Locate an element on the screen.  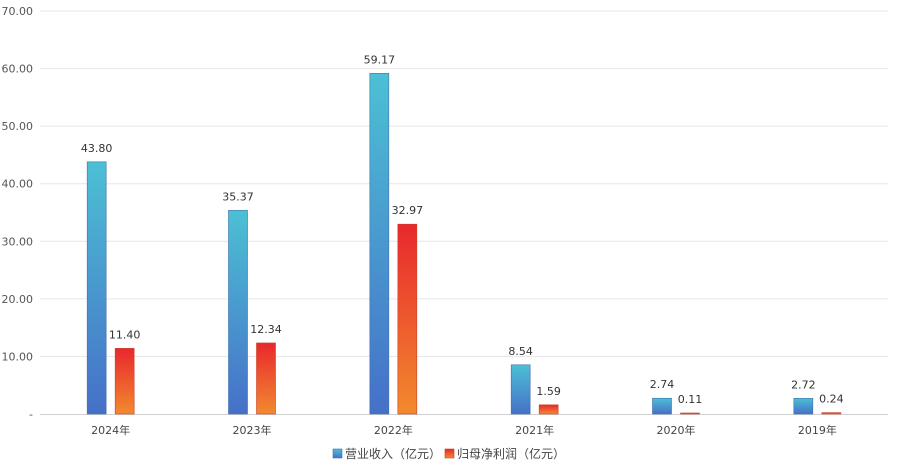
y-tick-label: 30.00 is located at coordinates (18, 241).